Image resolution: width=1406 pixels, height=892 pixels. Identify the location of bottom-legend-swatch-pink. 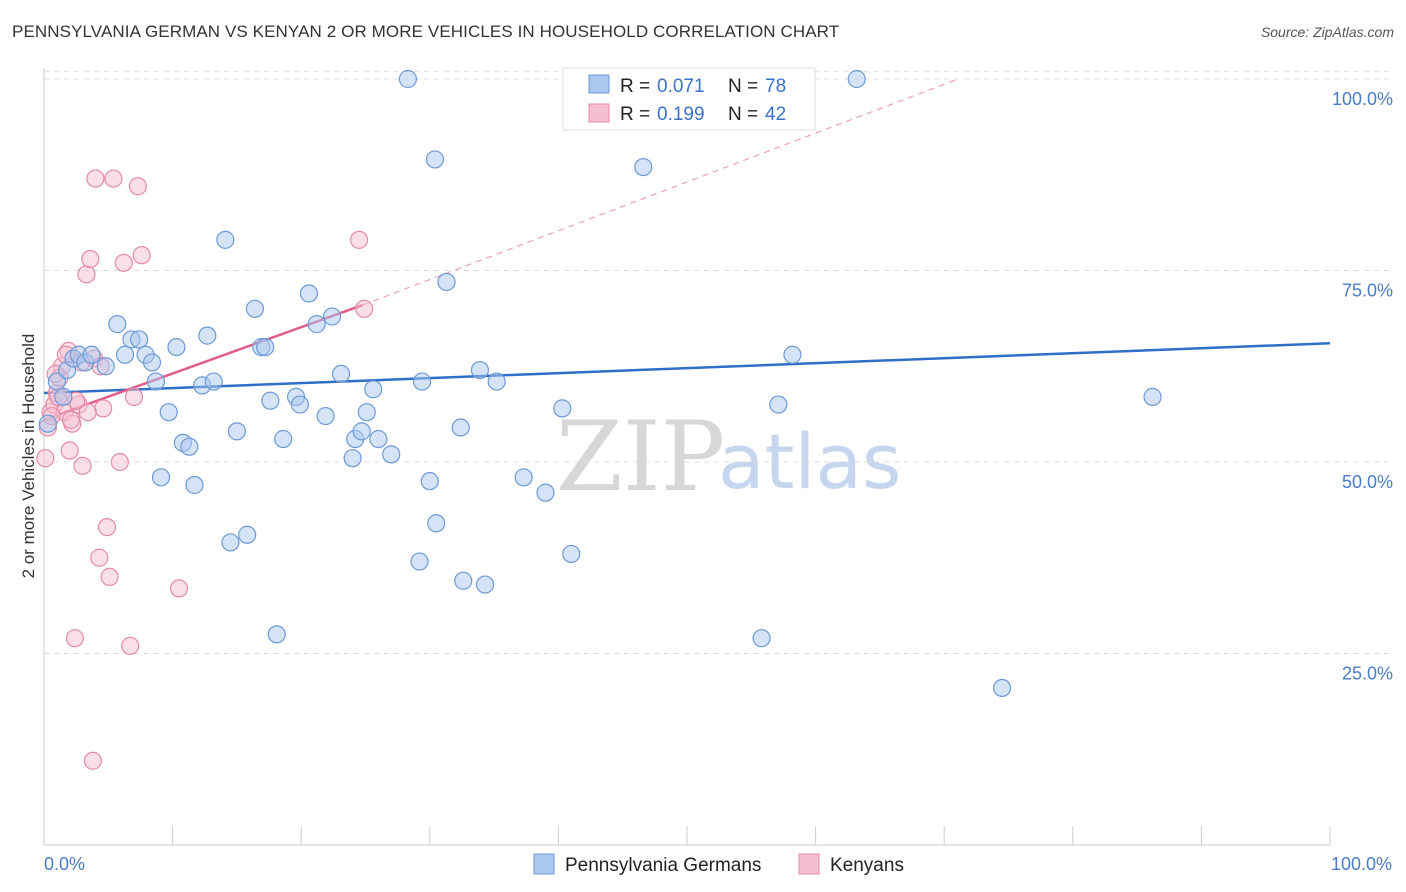
(809, 864).